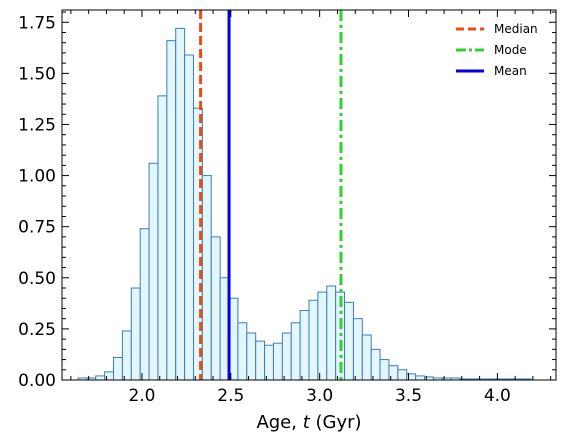 This screenshot has width=567, height=444. I want to click on y-tick-label: 0.75, so click(37, 228).